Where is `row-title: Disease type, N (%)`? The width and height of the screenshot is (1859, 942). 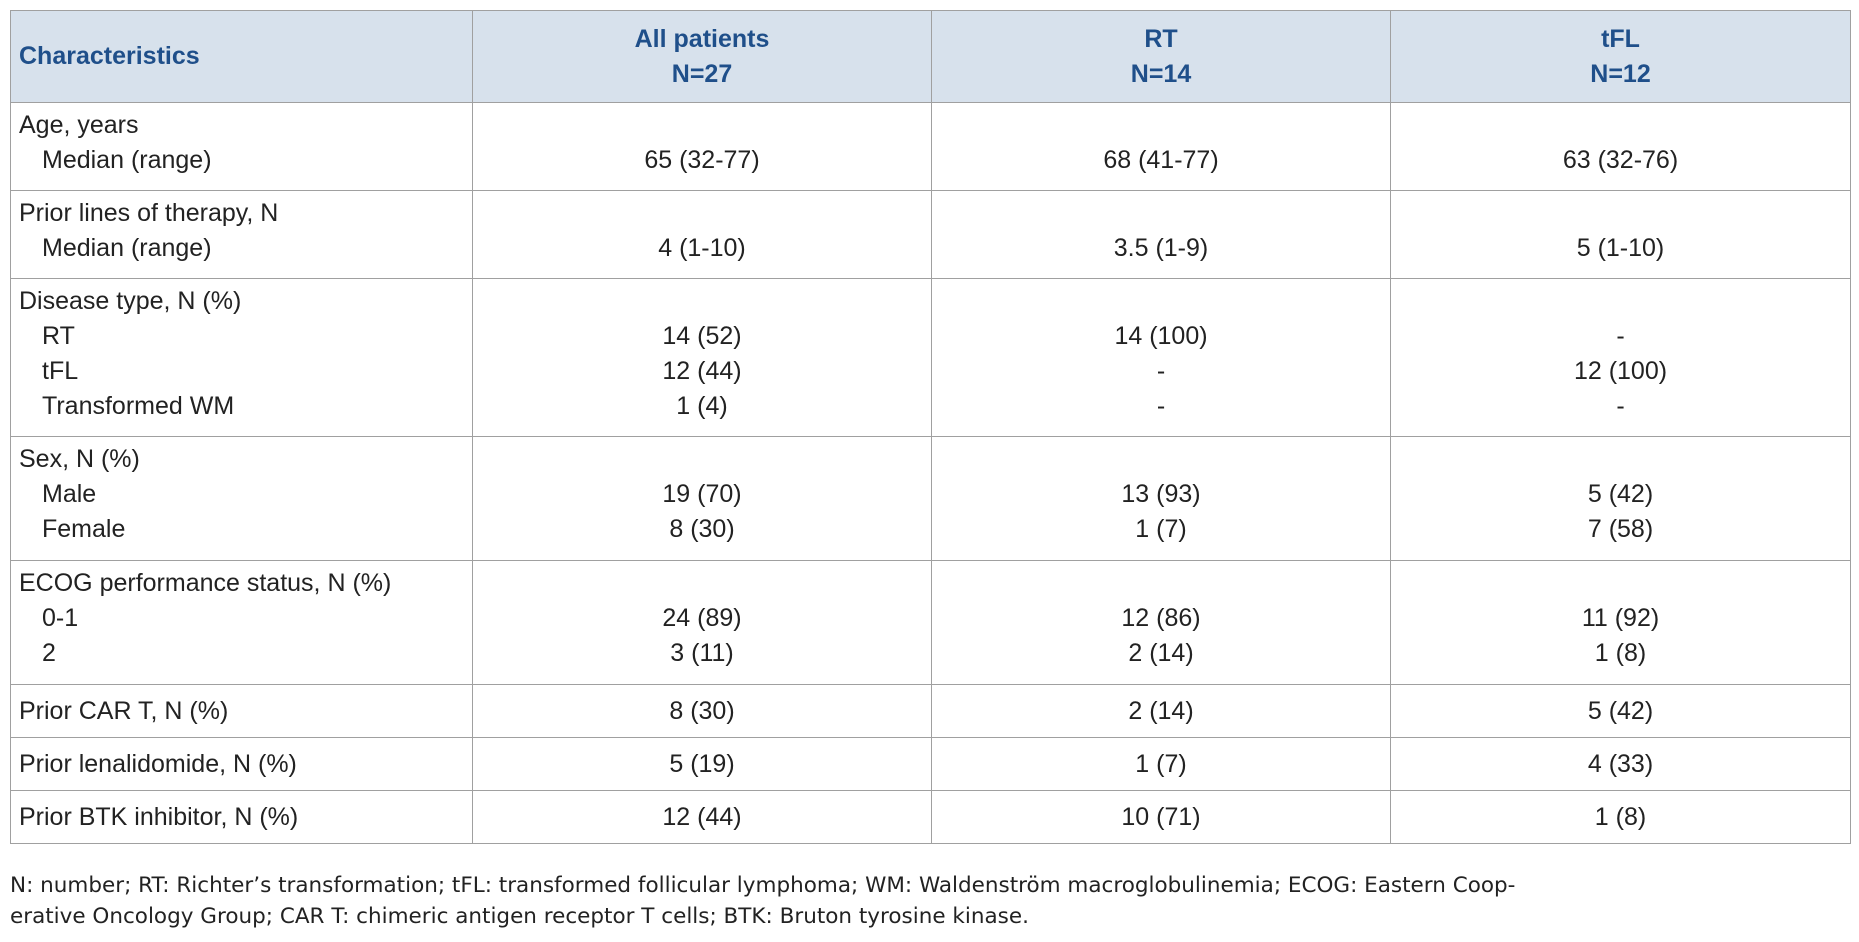 row-title: Disease type, N (%) is located at coordinates (130, 301).